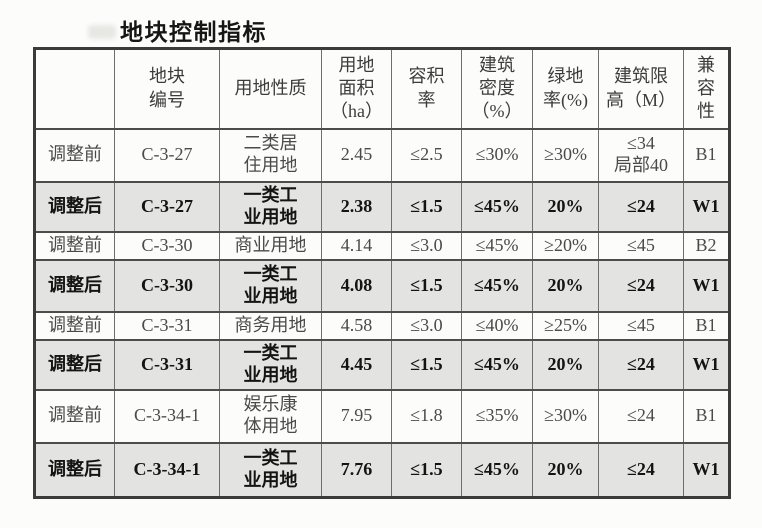 The width and height of the screenshot is (762, 528). Describe the element at coordinates (426, 155) in the screenshot. I see `cell-far: ≤2.5` at that location.